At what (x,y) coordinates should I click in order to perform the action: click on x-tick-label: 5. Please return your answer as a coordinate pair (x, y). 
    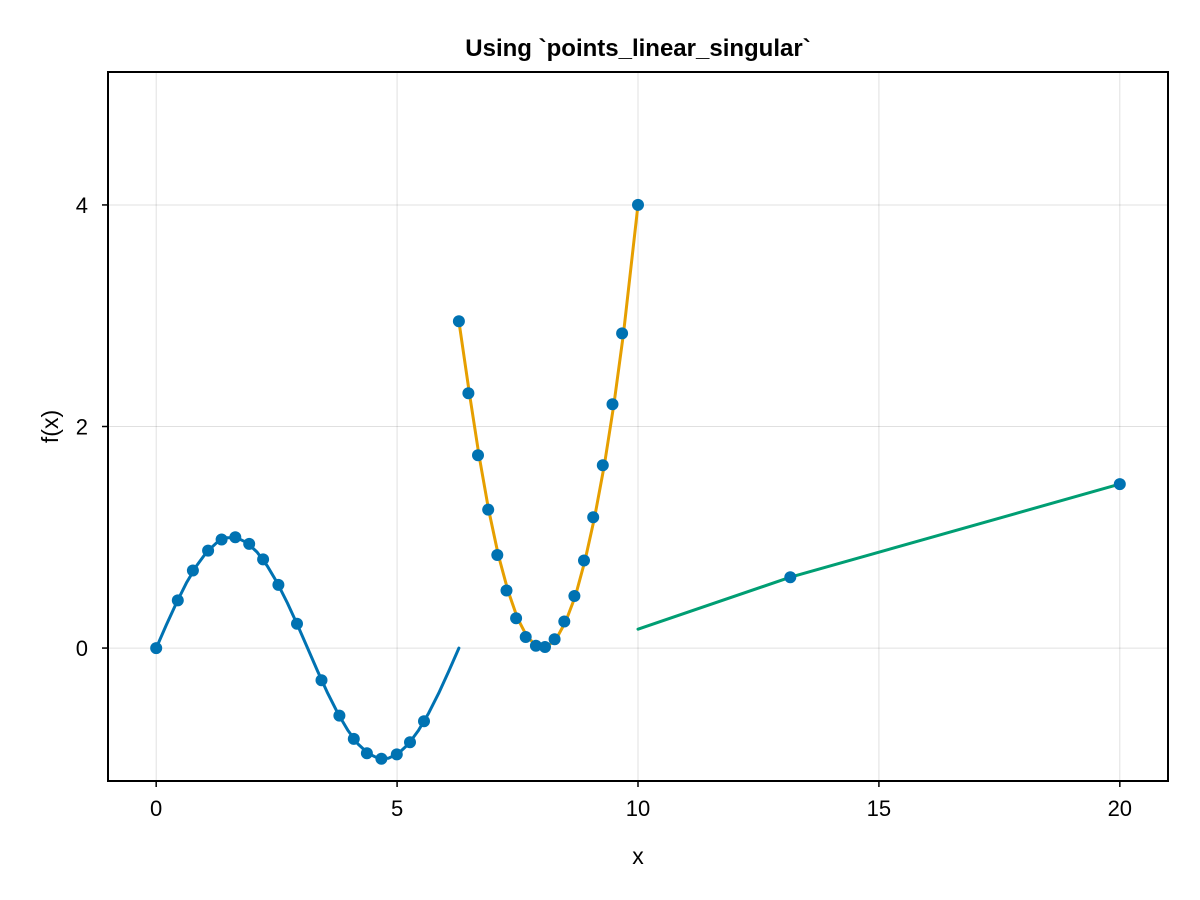
    Looking at the image, I should click on (397, 808).